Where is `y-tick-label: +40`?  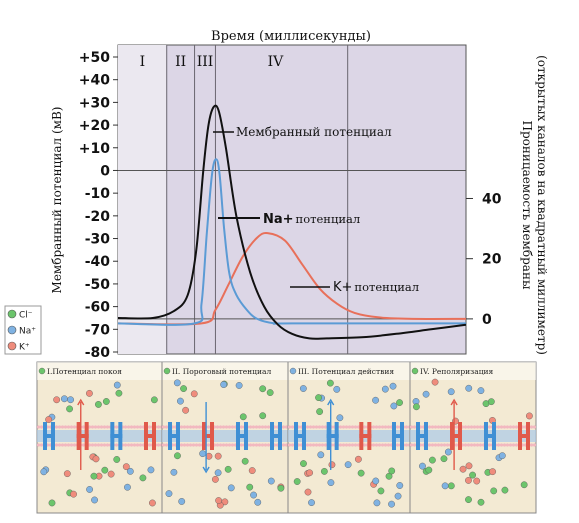 y-tick-label: +40 is located at coordinates (94, 81).